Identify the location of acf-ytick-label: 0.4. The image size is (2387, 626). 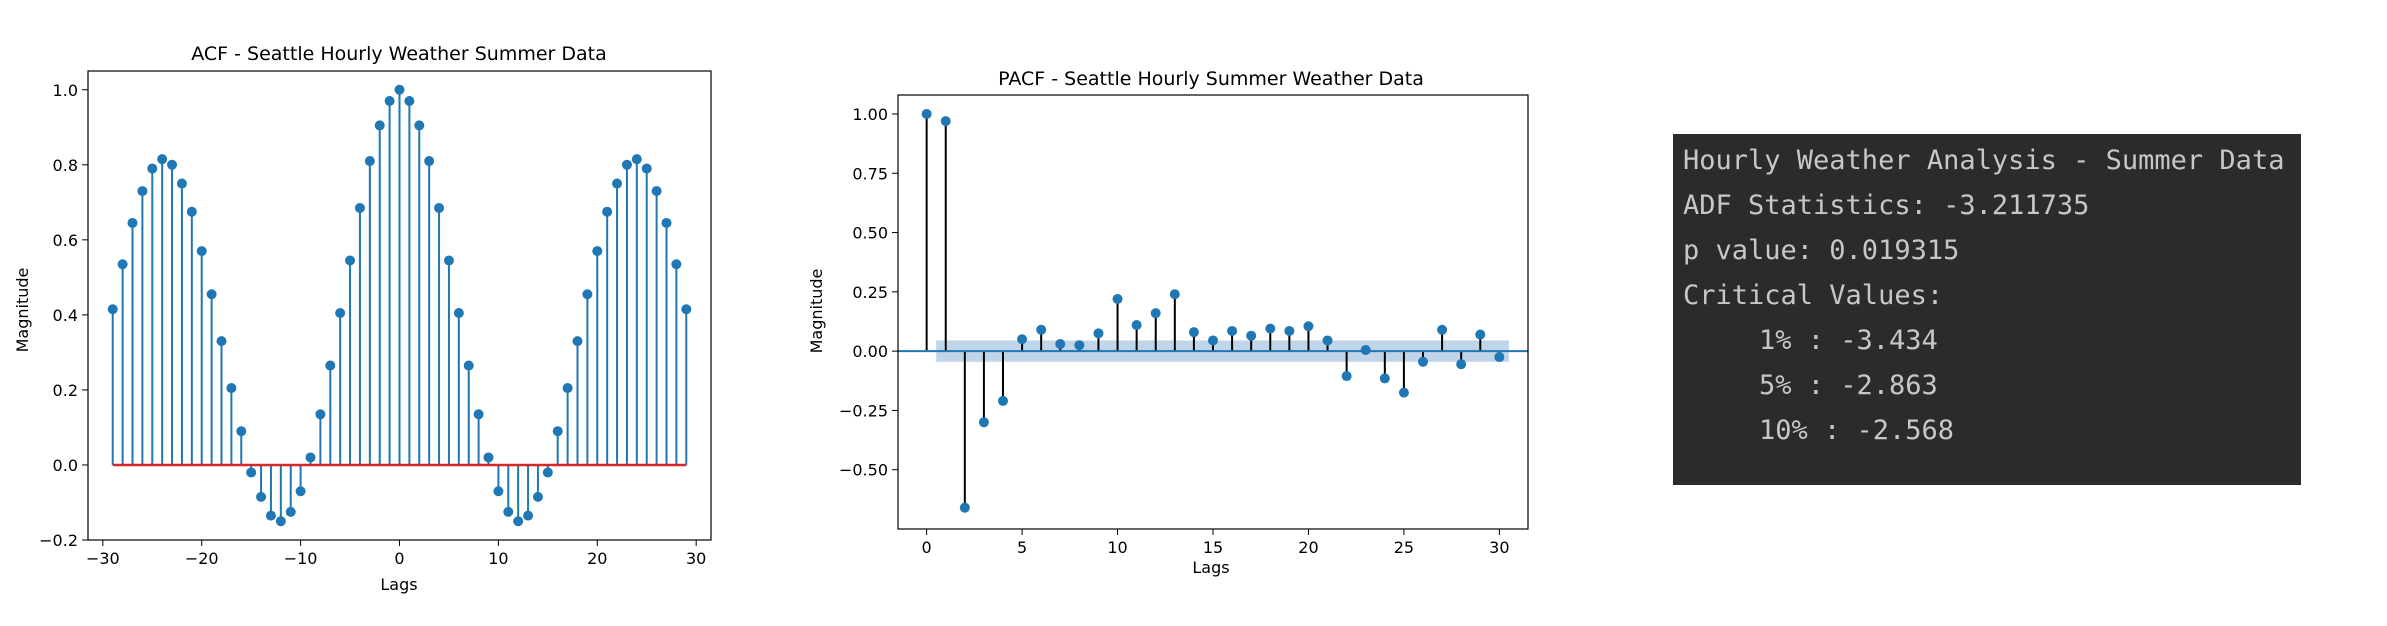
(65, 315).